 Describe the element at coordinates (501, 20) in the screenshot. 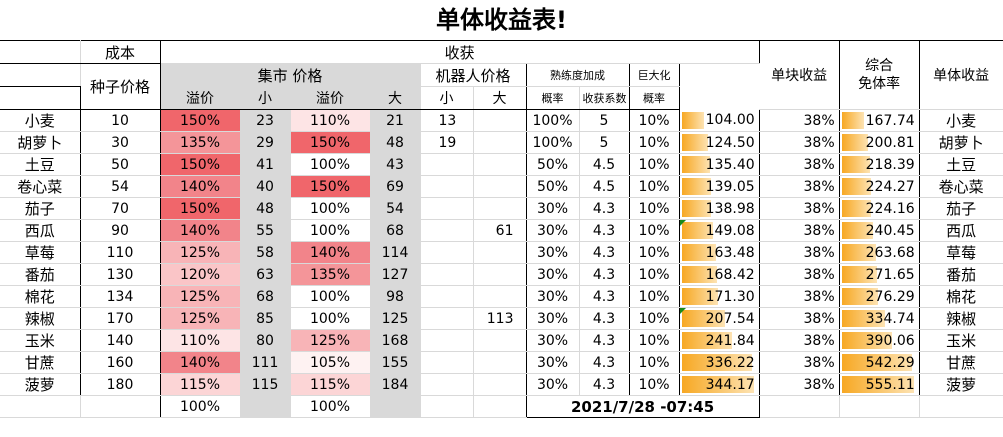

I see `sheet-title: 单体收益表!` at that location.